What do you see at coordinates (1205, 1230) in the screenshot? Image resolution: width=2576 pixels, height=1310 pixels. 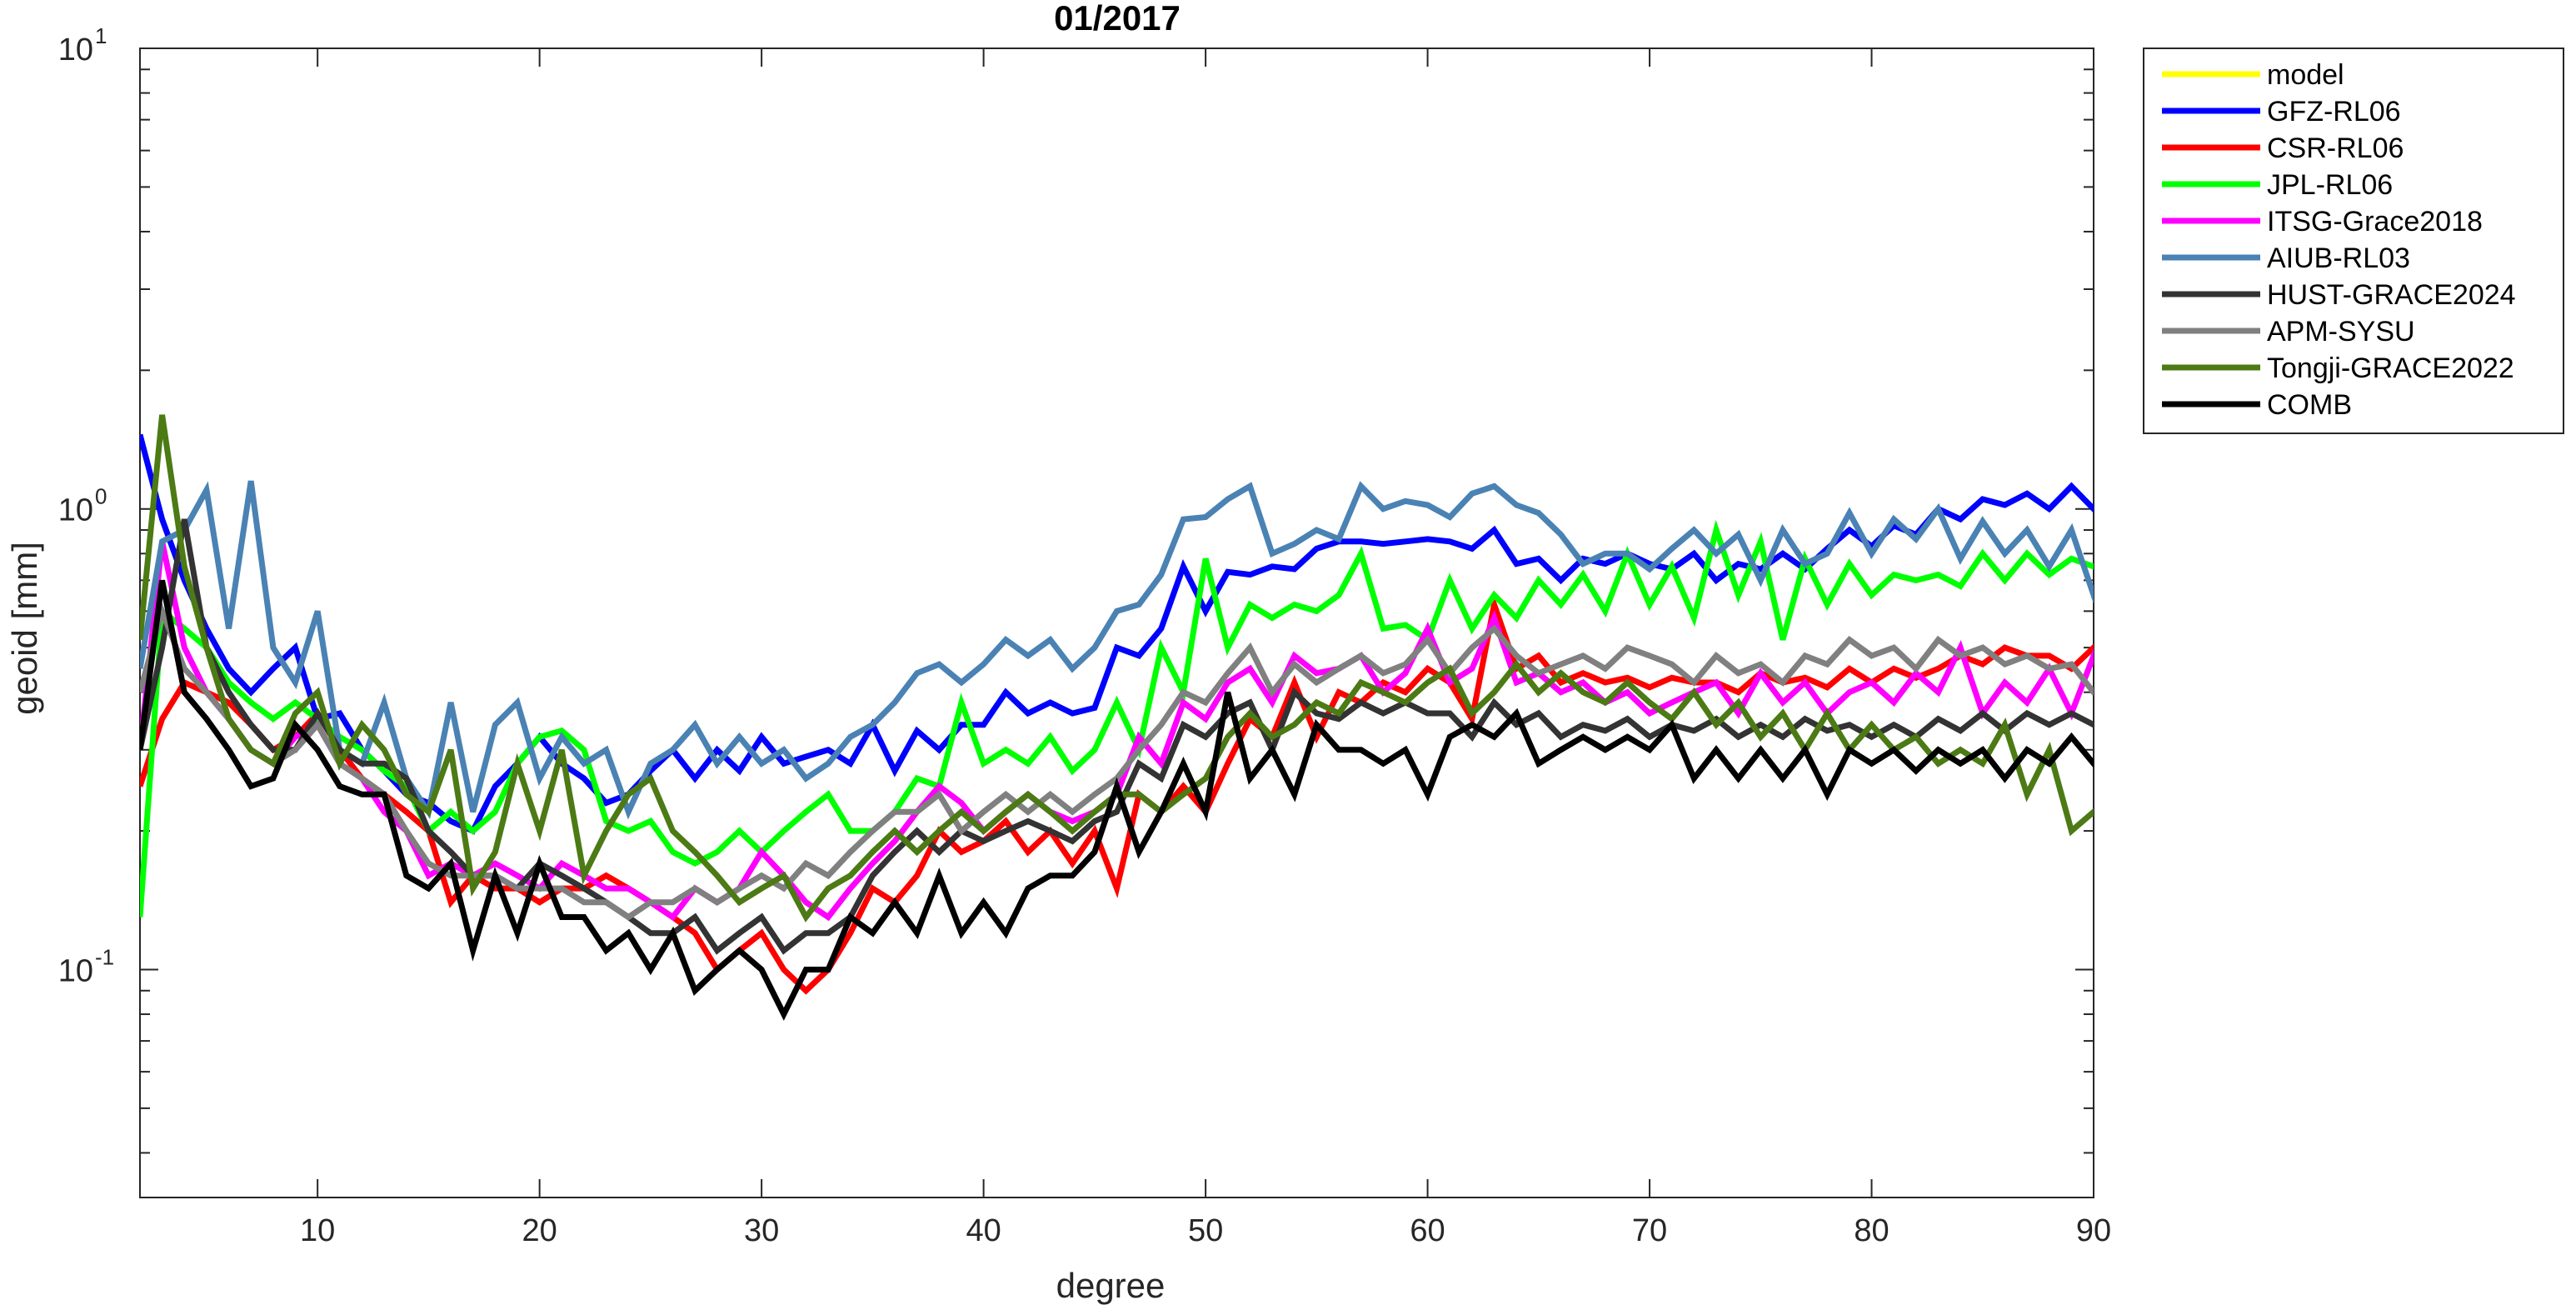 I see `x-tick-label: 50` at bounding box center [1205, 1230].